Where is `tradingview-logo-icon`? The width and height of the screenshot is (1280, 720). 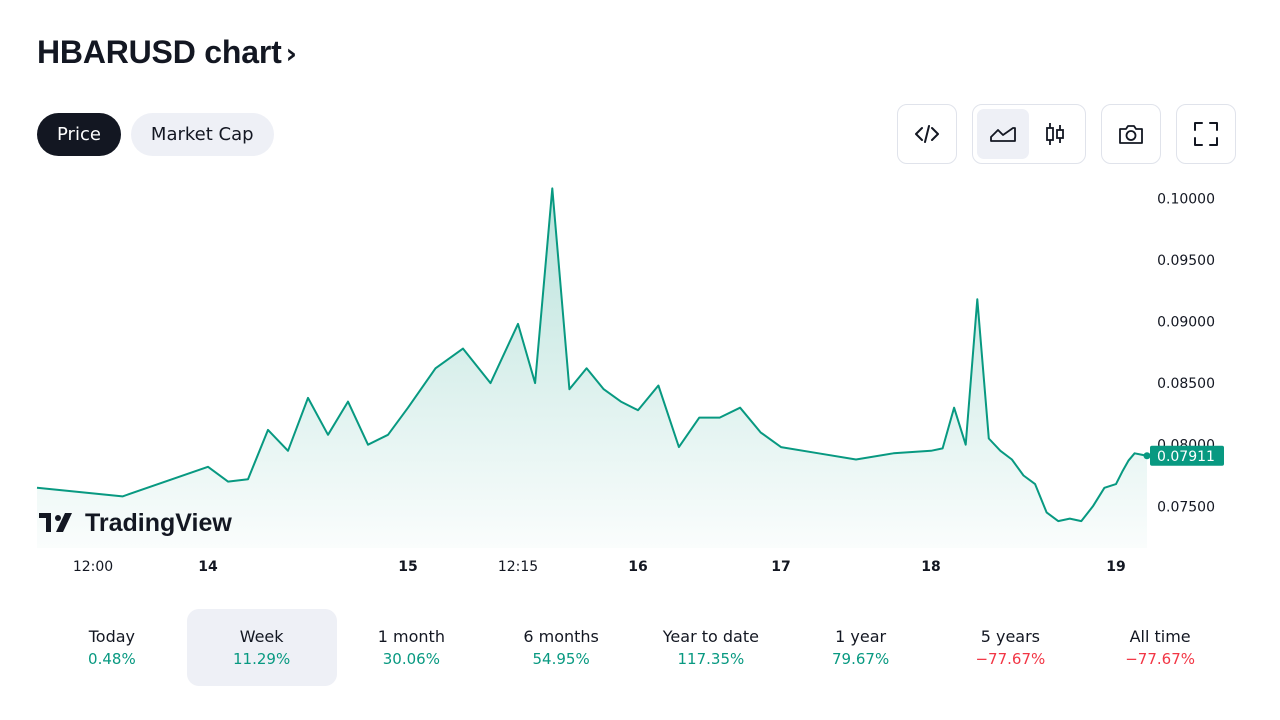
tradingview-logo-icon is located at coordinates (55, 522).